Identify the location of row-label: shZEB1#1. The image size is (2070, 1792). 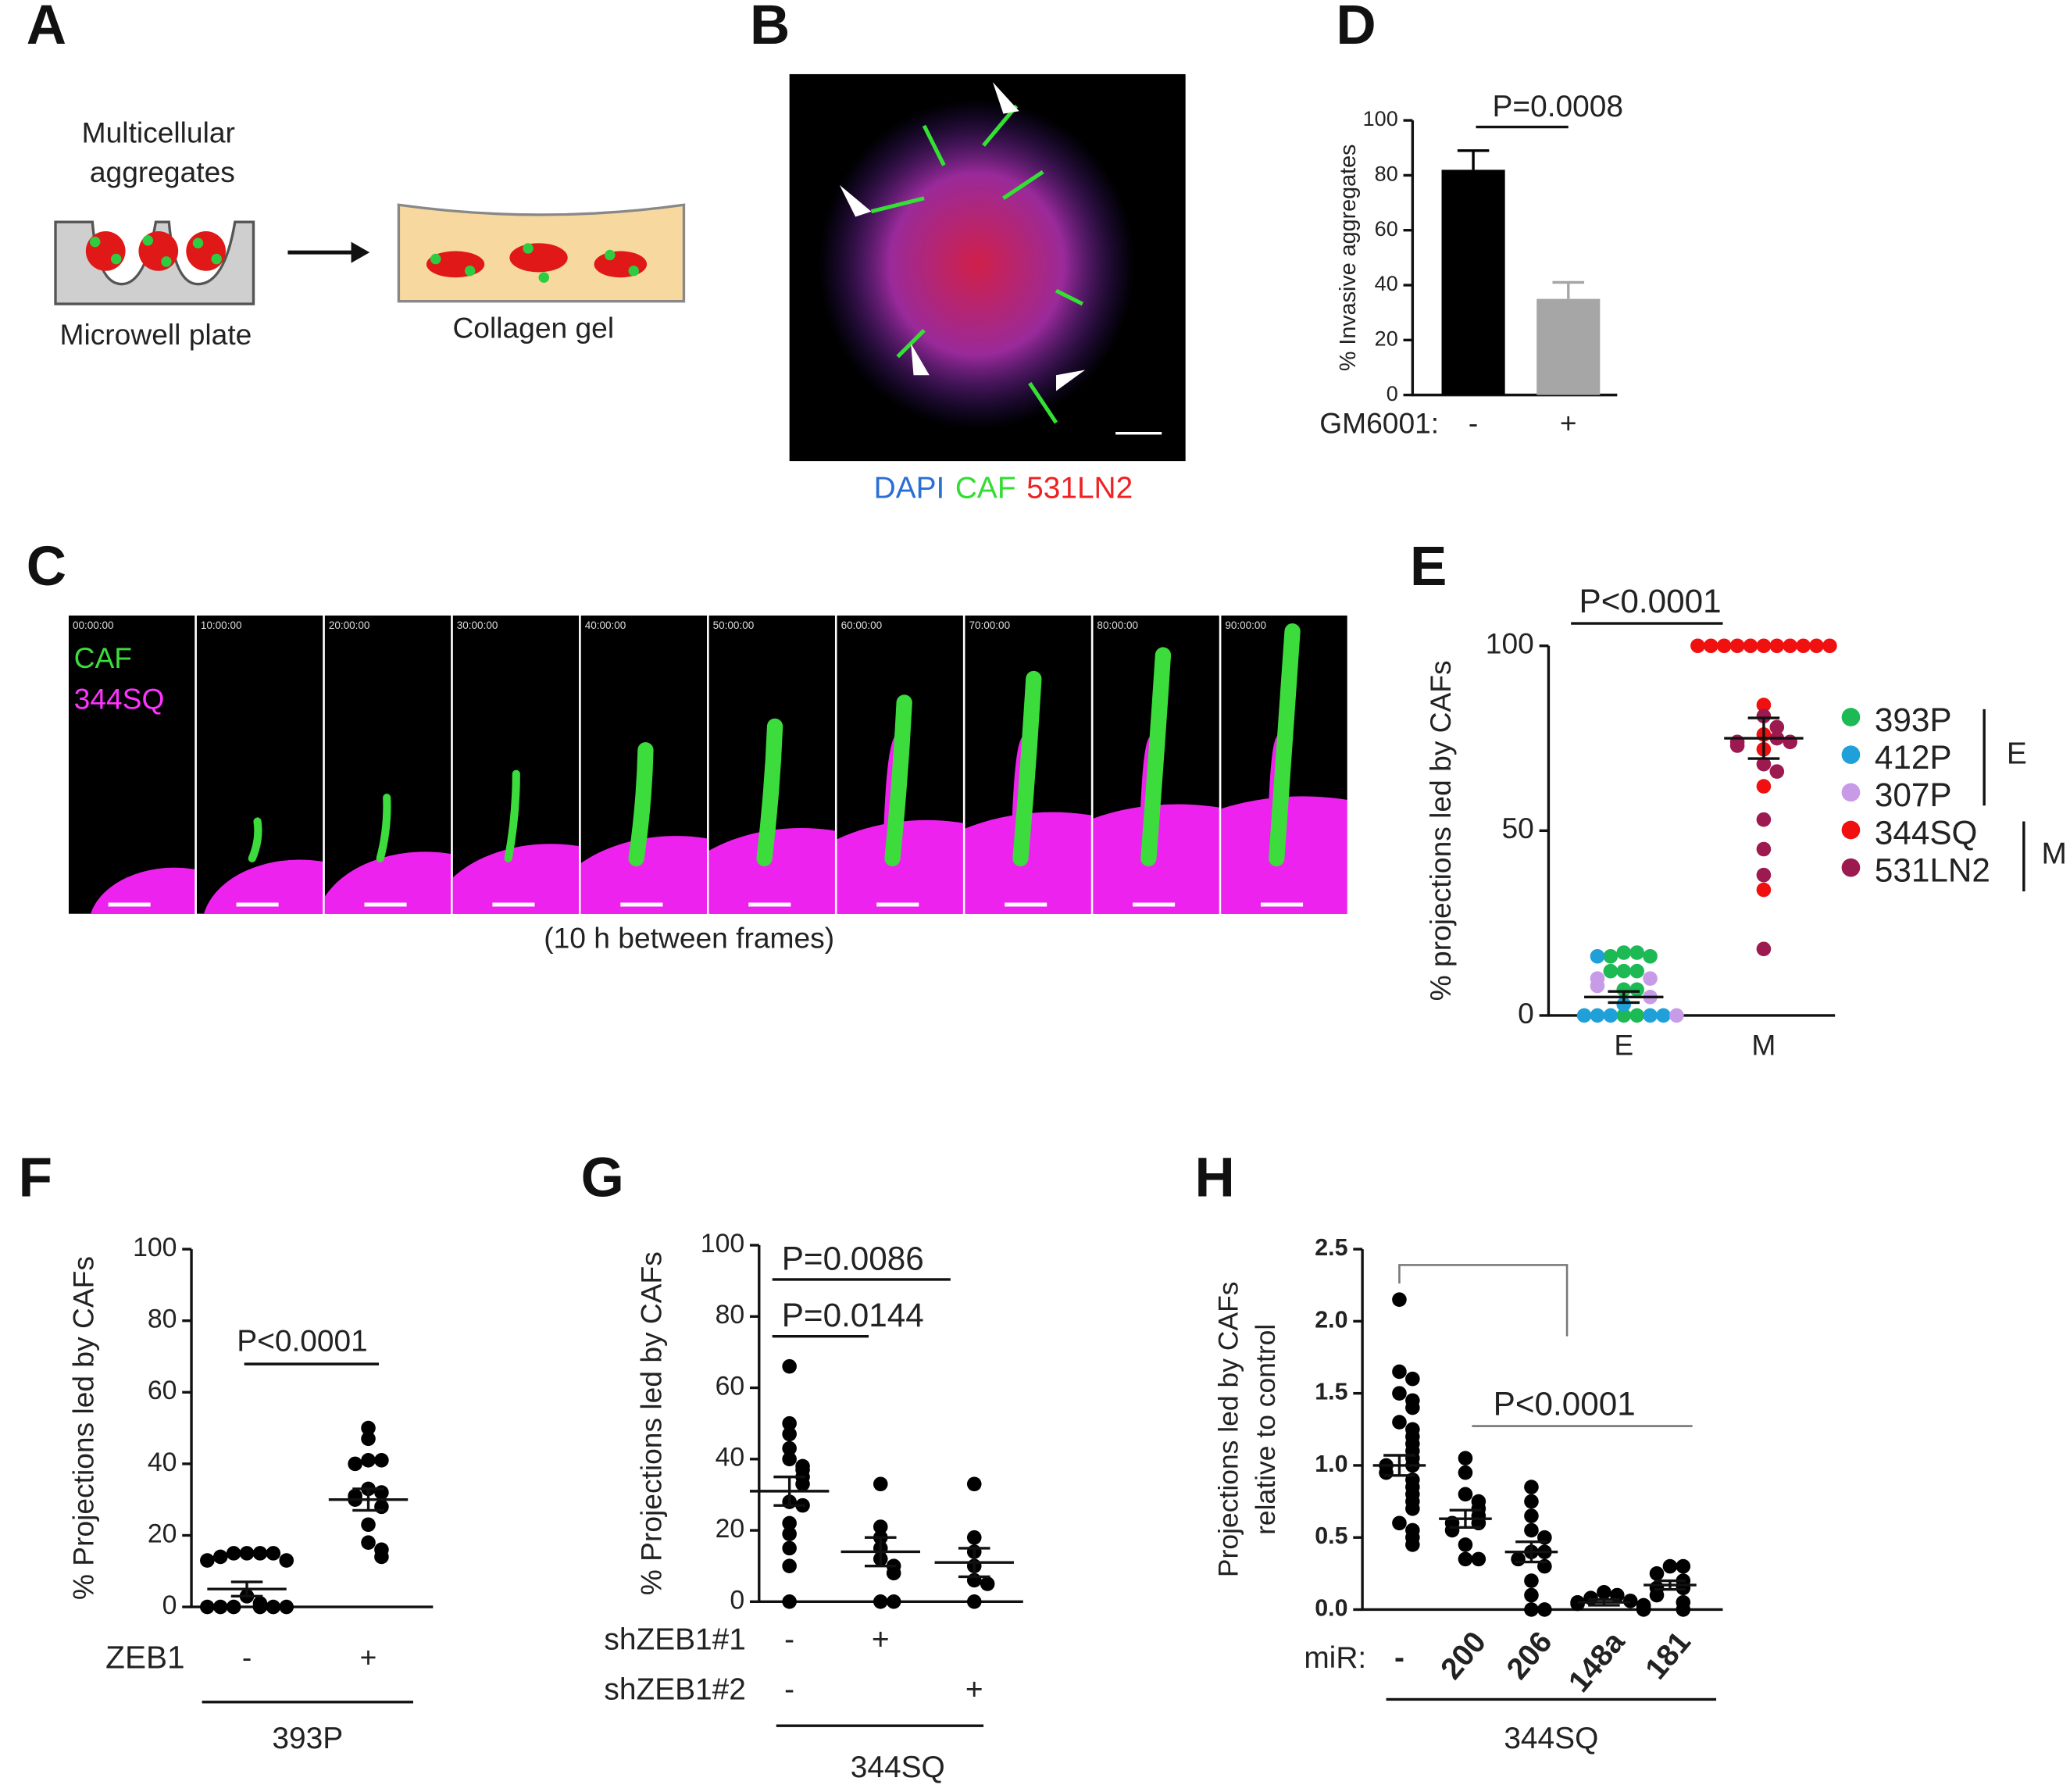
(674, 1639).